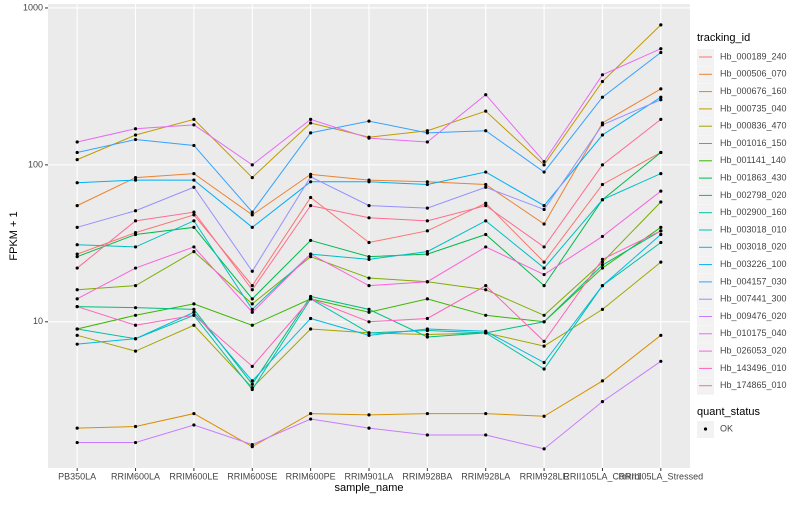 The image size is (800, 505). I want to click on legend-label: Hb_000189_240, so click(753, 56).